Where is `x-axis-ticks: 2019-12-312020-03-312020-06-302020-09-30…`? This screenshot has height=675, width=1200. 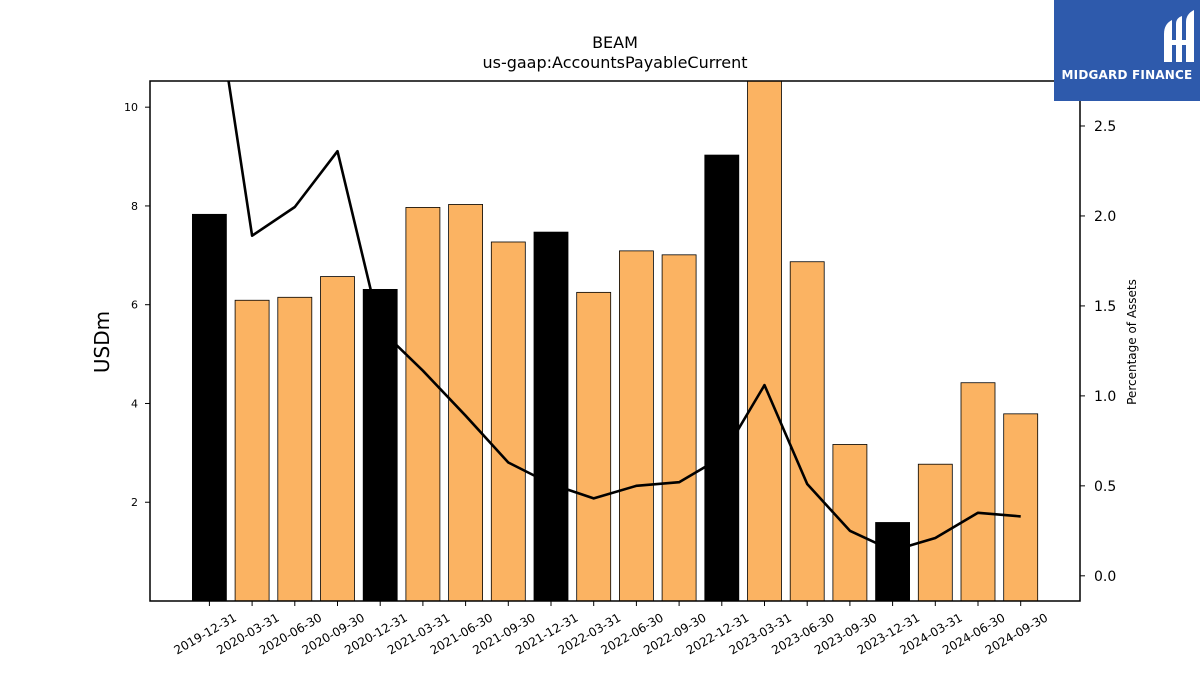
x-axis-ticks: 2019-12-312020-03-312020-06-302020-09-30… is located at coordinates (610, 629).